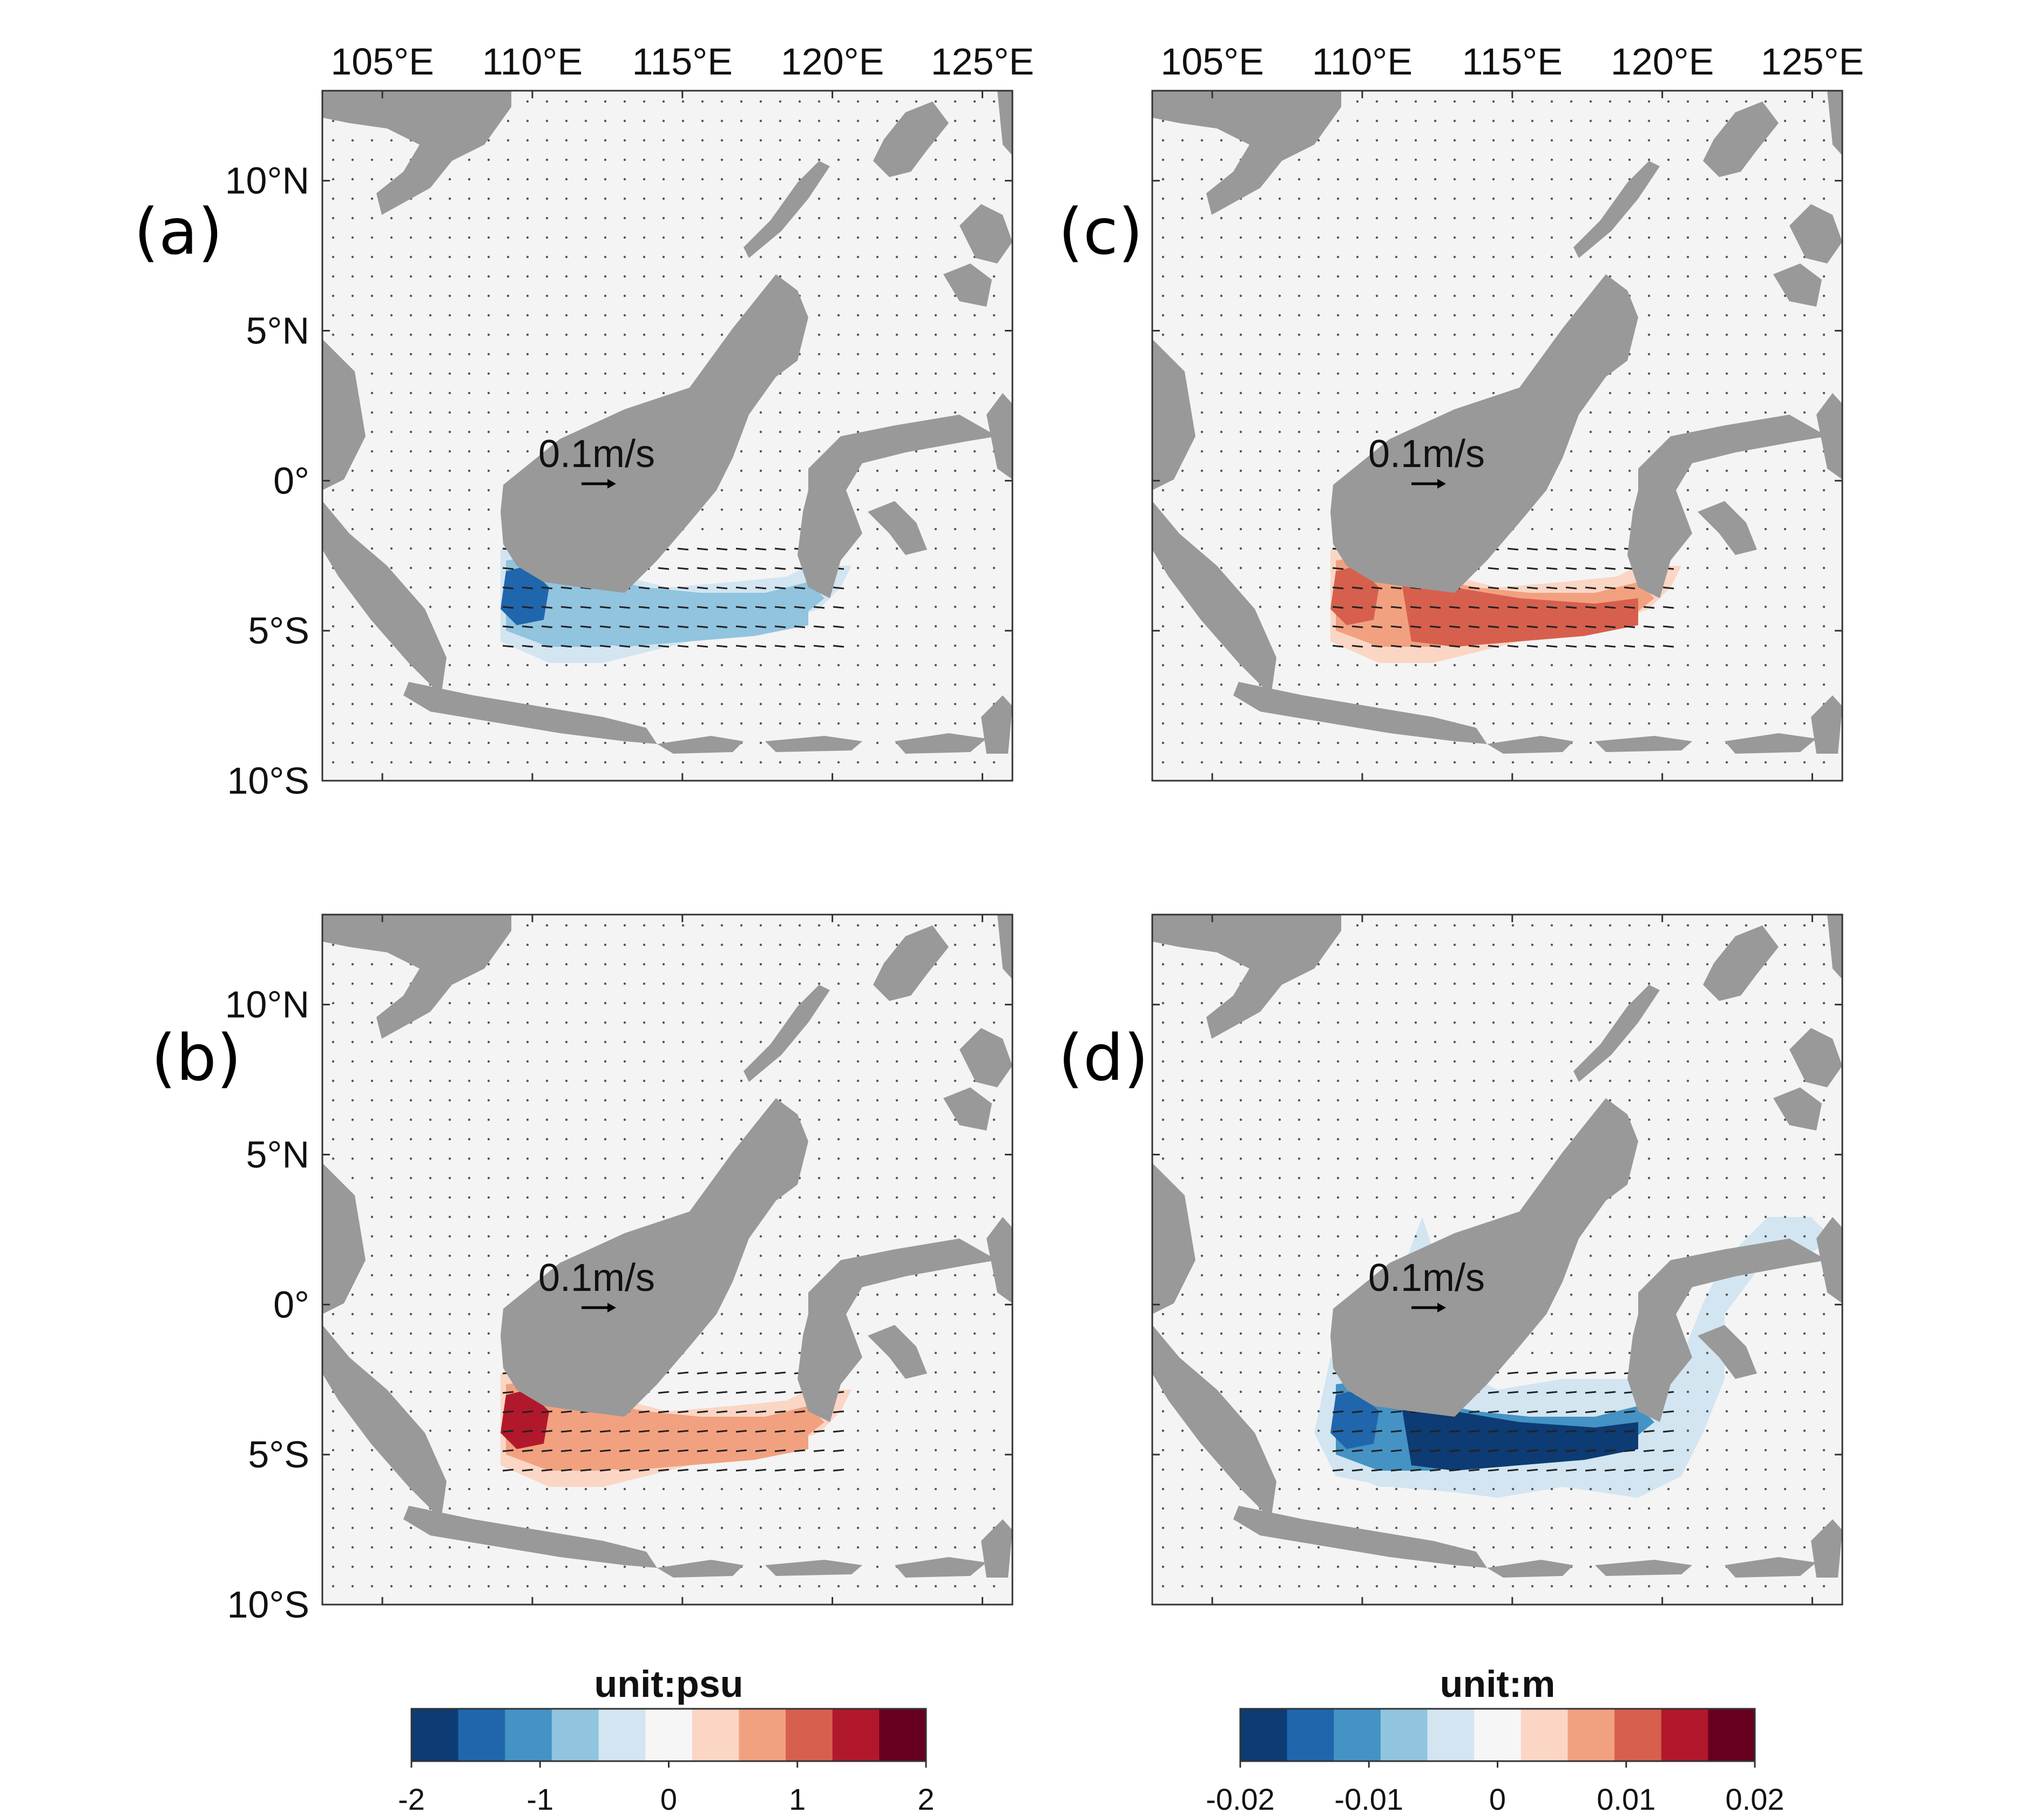  Describe the element at coordinates (982, 61) in the screenshot. I see `lon-tick-label: 125°E` at that location.